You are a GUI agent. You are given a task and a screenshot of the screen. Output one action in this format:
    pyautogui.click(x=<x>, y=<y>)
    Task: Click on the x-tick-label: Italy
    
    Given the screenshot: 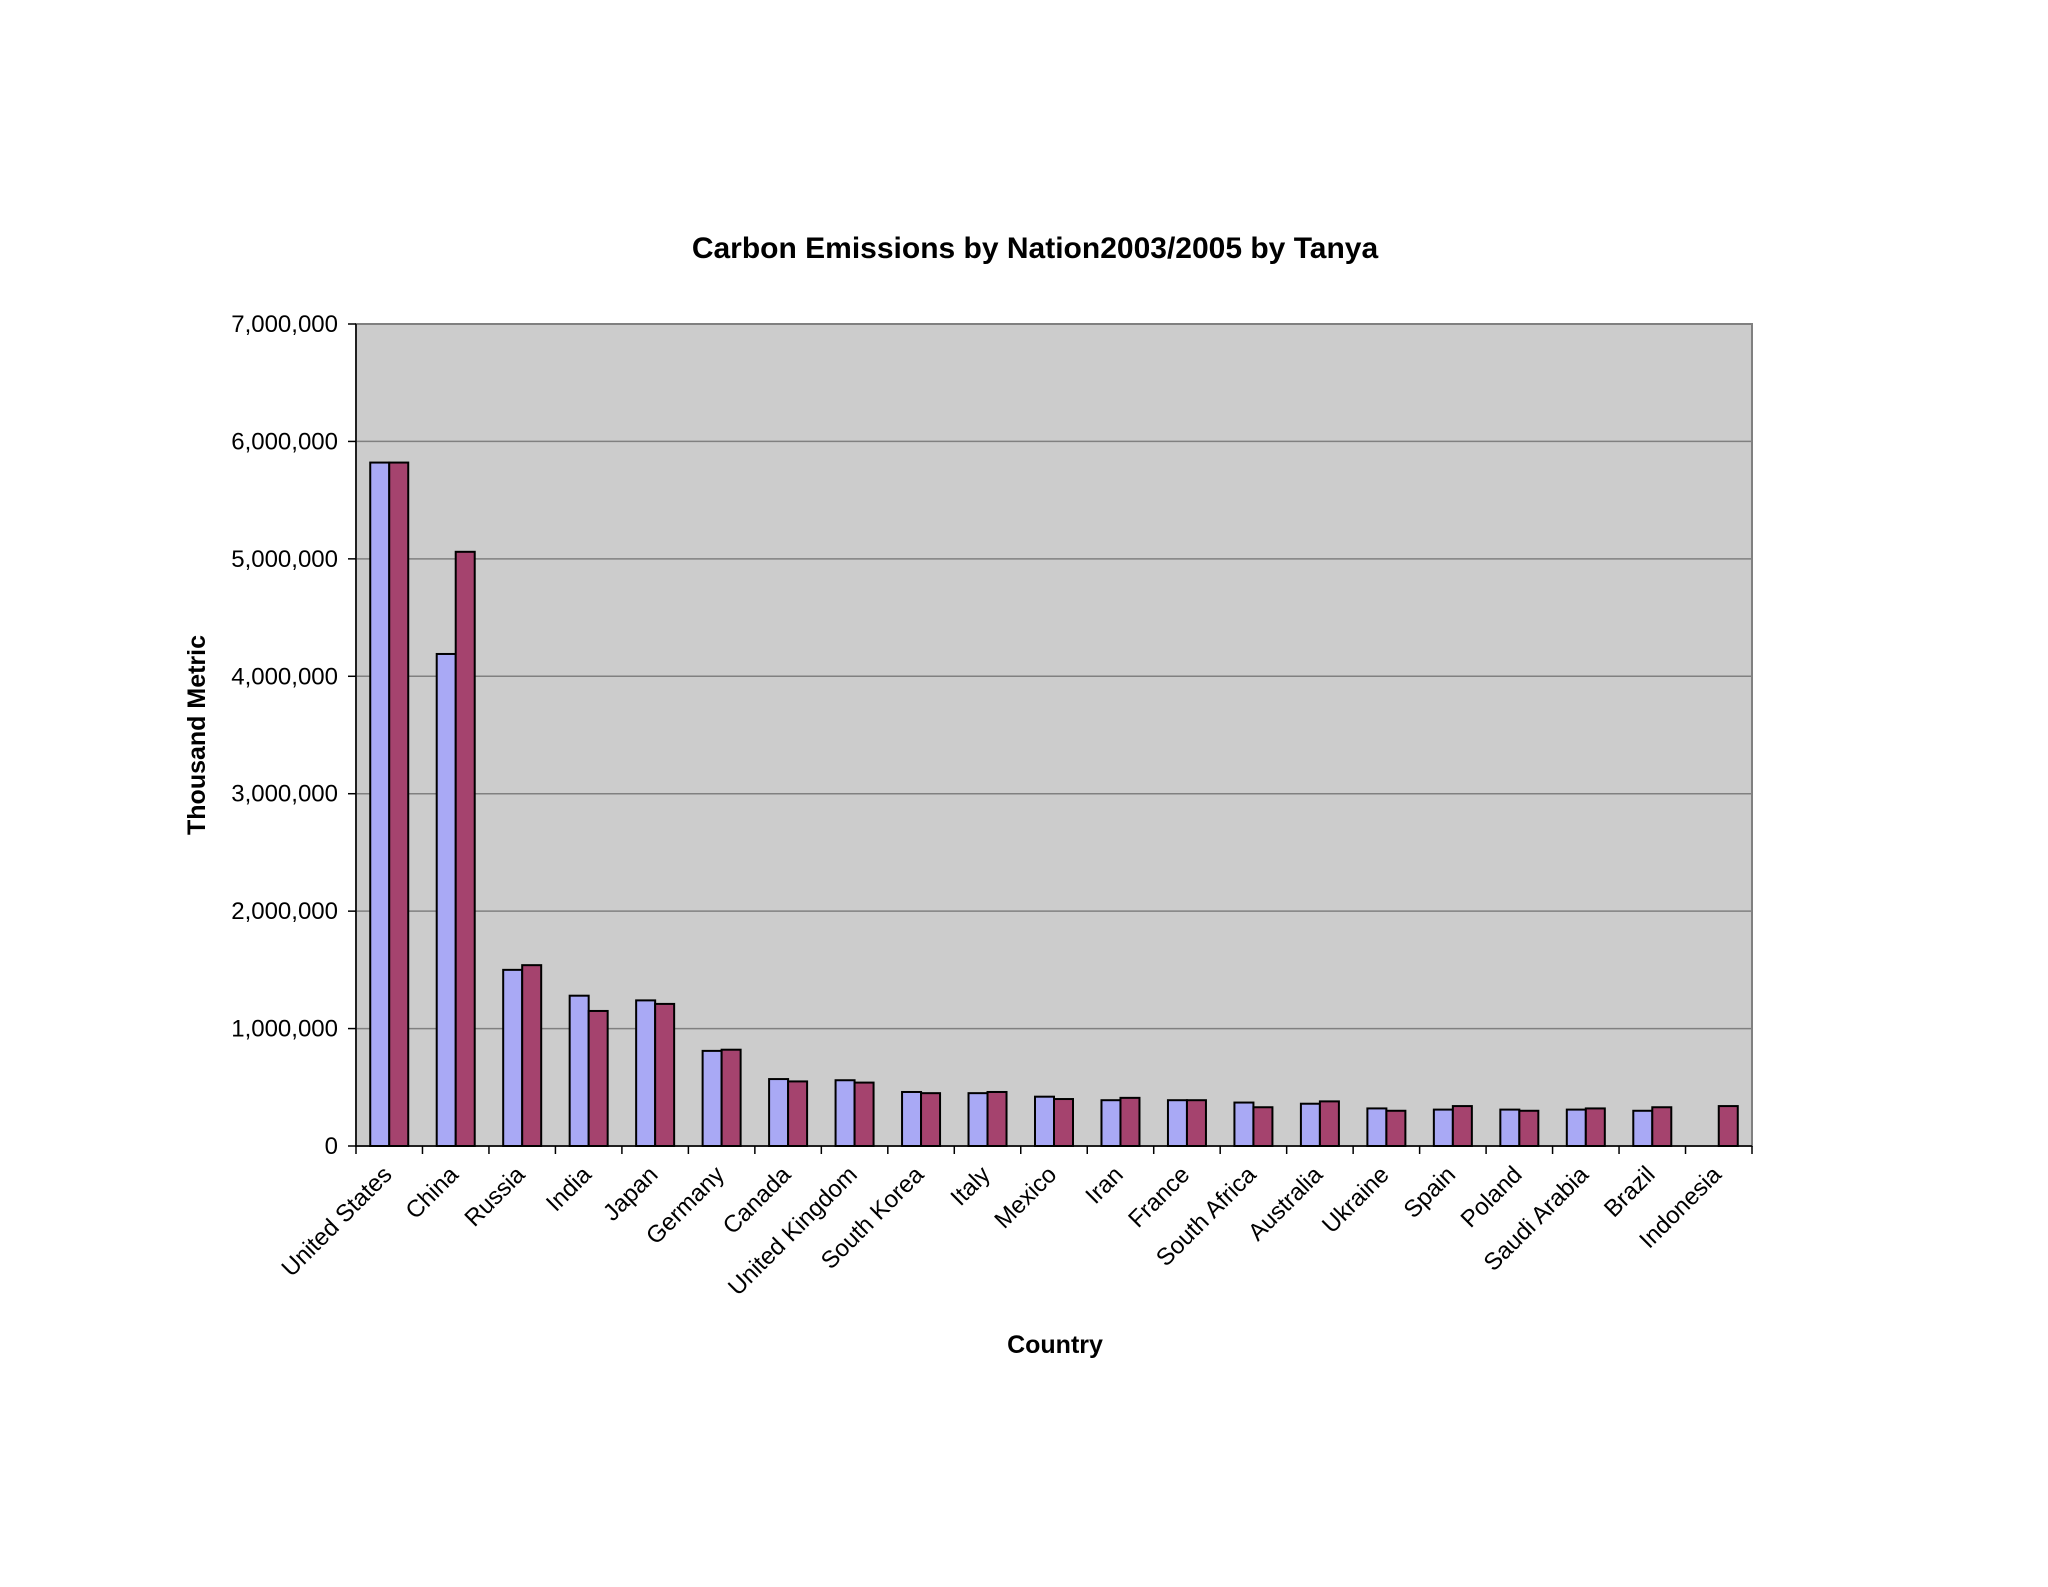 What is the action you would take?
    pyautogui.click(x=971, y=1186)
    